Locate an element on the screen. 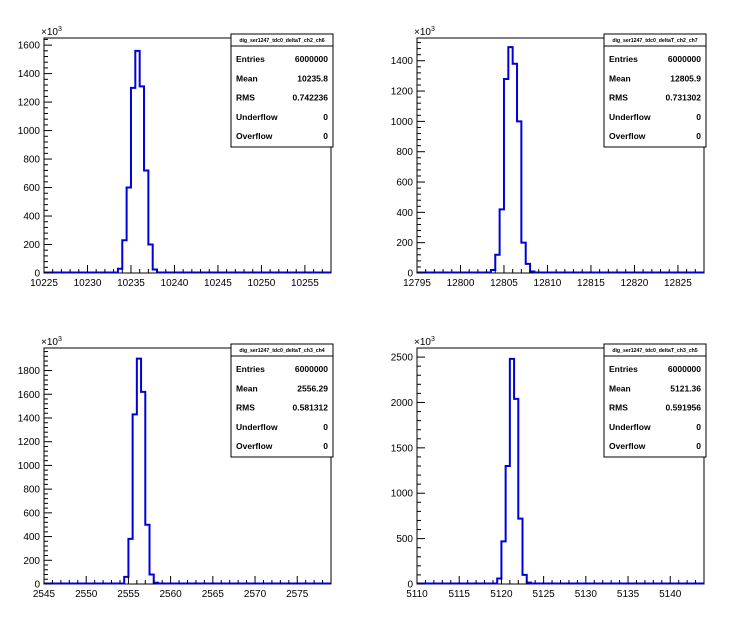 The image size is (746, 622). x-tick-label: 5140 is located at coordinates (670, 594).